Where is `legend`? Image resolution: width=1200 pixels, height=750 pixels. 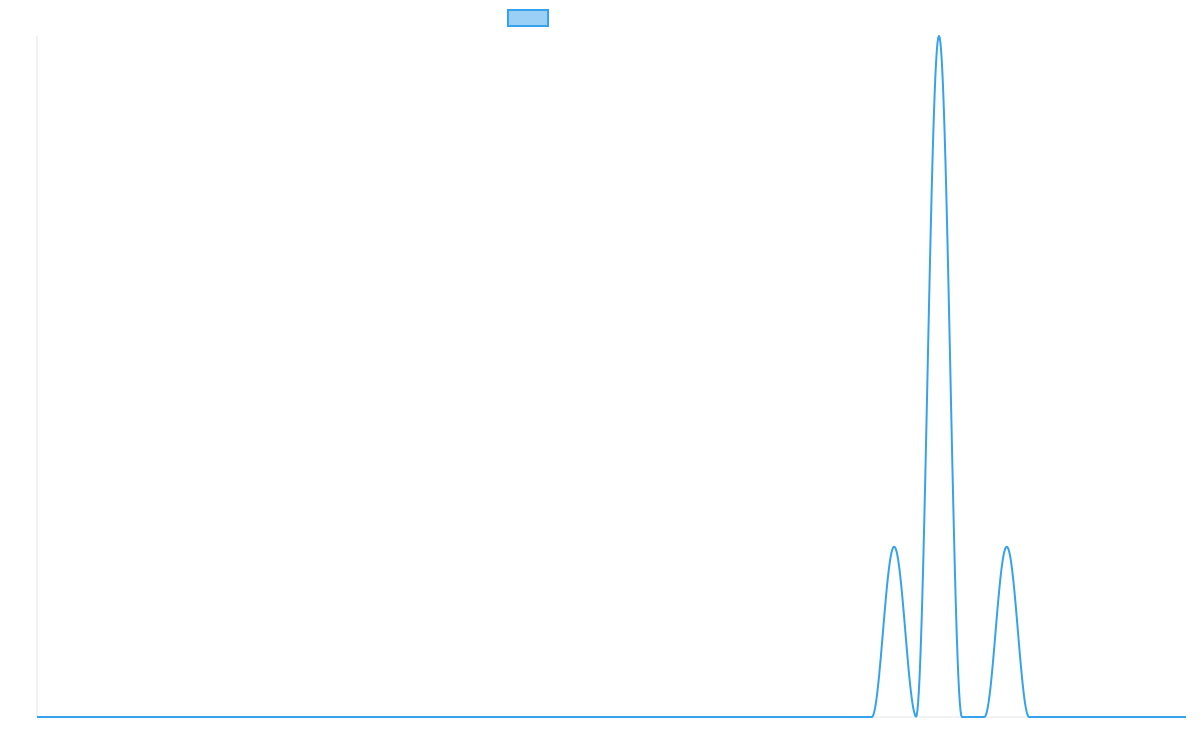
legend is located at coordinates (528, 18).